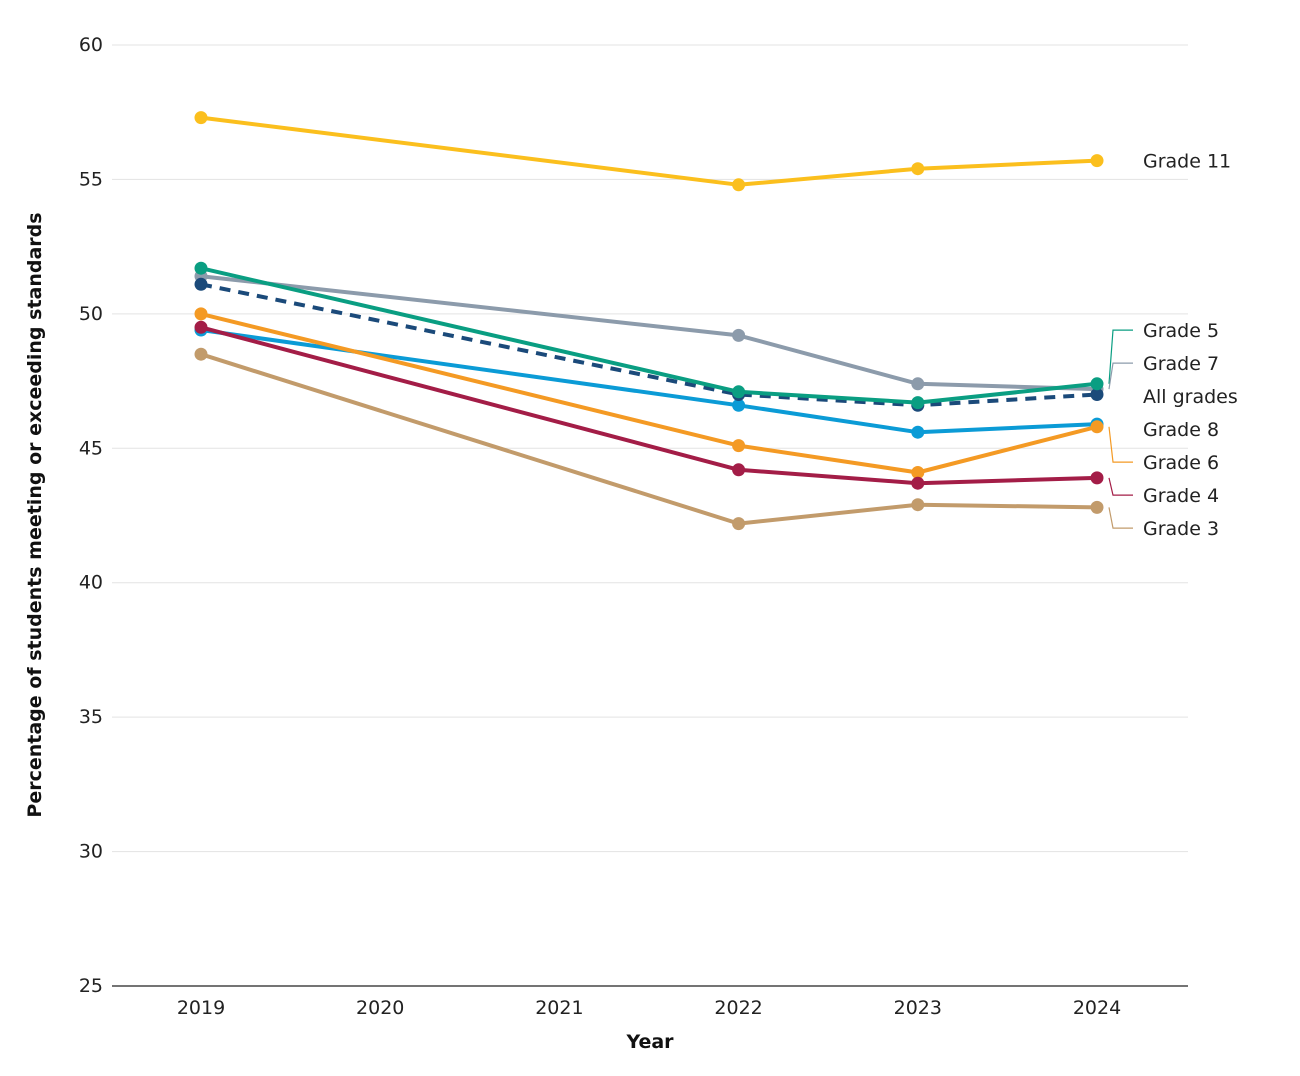  I want to click on series-label-grade-3: Grade 3, so click(1163, 523).